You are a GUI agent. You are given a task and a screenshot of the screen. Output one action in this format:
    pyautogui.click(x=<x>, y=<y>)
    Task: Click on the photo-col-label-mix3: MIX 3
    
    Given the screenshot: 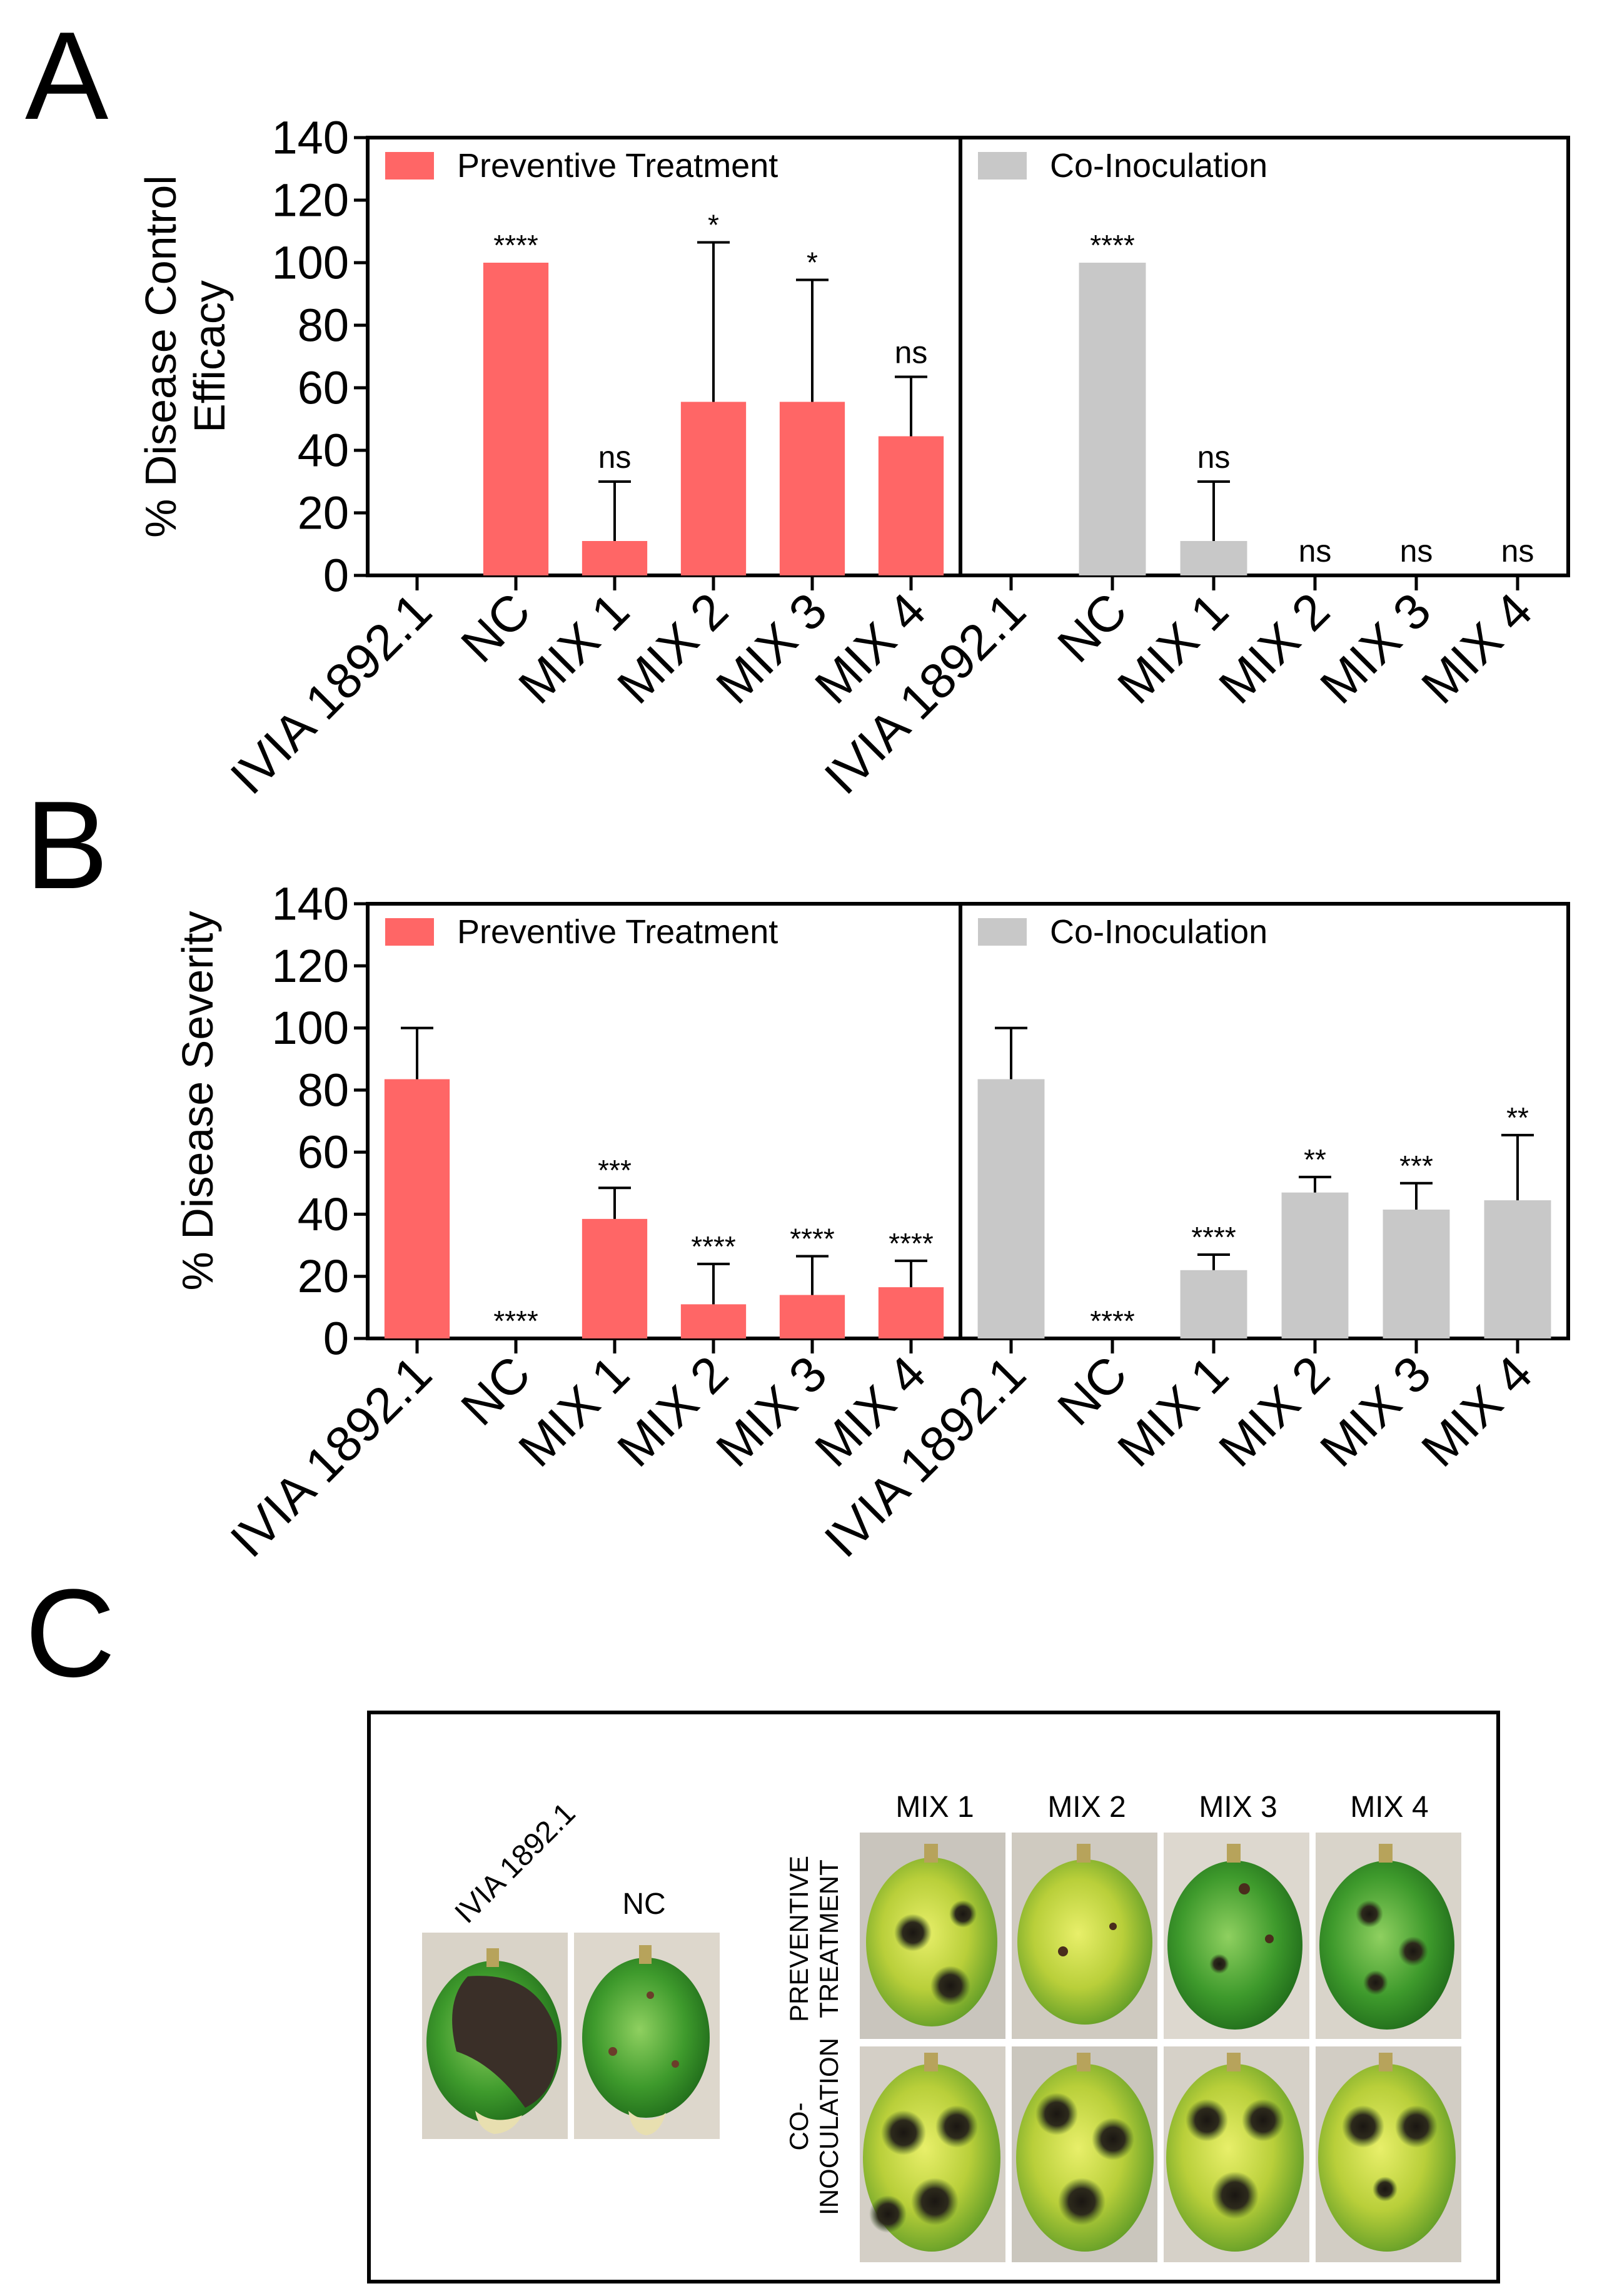 What is the action you would take?
    pyautogui.click(x=1238, y=1807)
    